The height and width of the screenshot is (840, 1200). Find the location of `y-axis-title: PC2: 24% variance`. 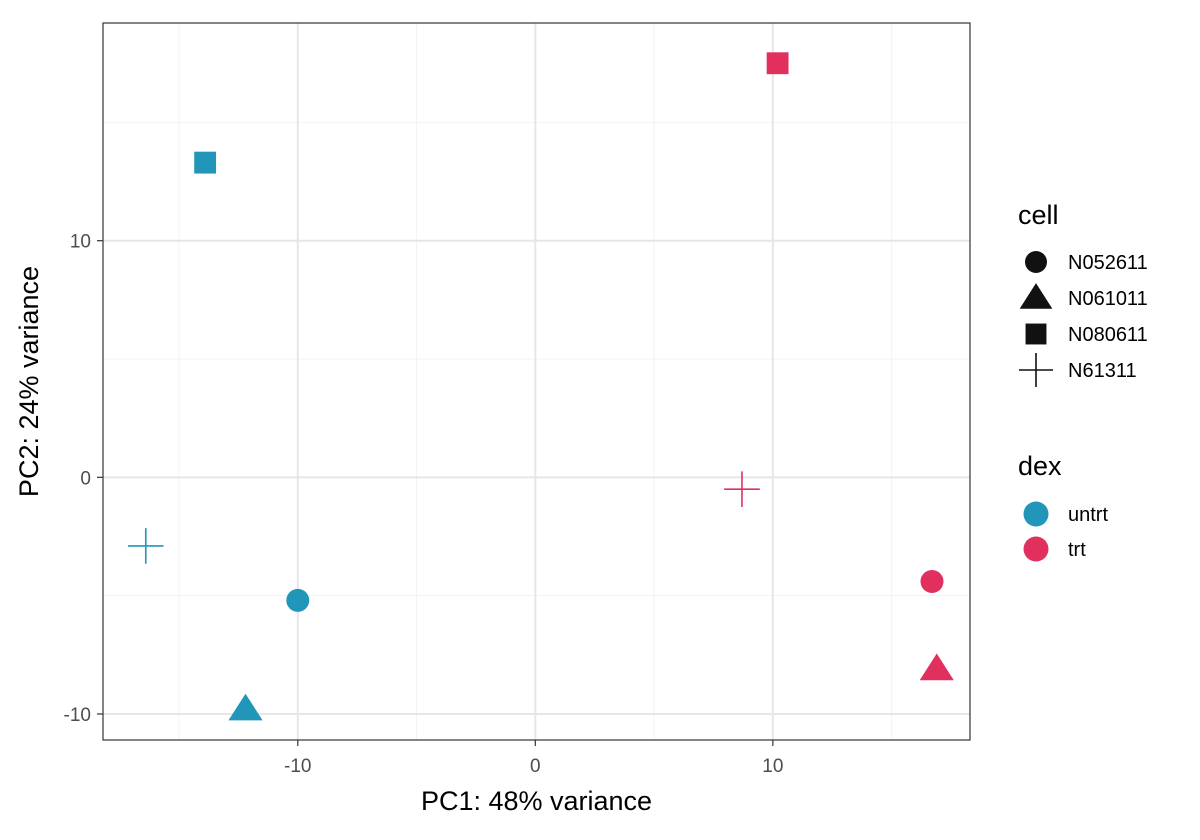

y-axis-title: PC2: 24% variance is located at coordinates (29, 381).